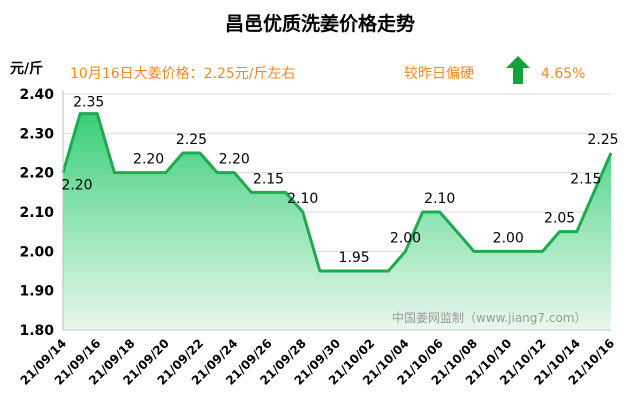 This screenshot has width=640, height=410. What do you see at coordinates (183, 74) in the screenshot?
I see `price-annotation: 10月16日大姜价格：2.25元/斤左右` at bounding box center [183, 74].